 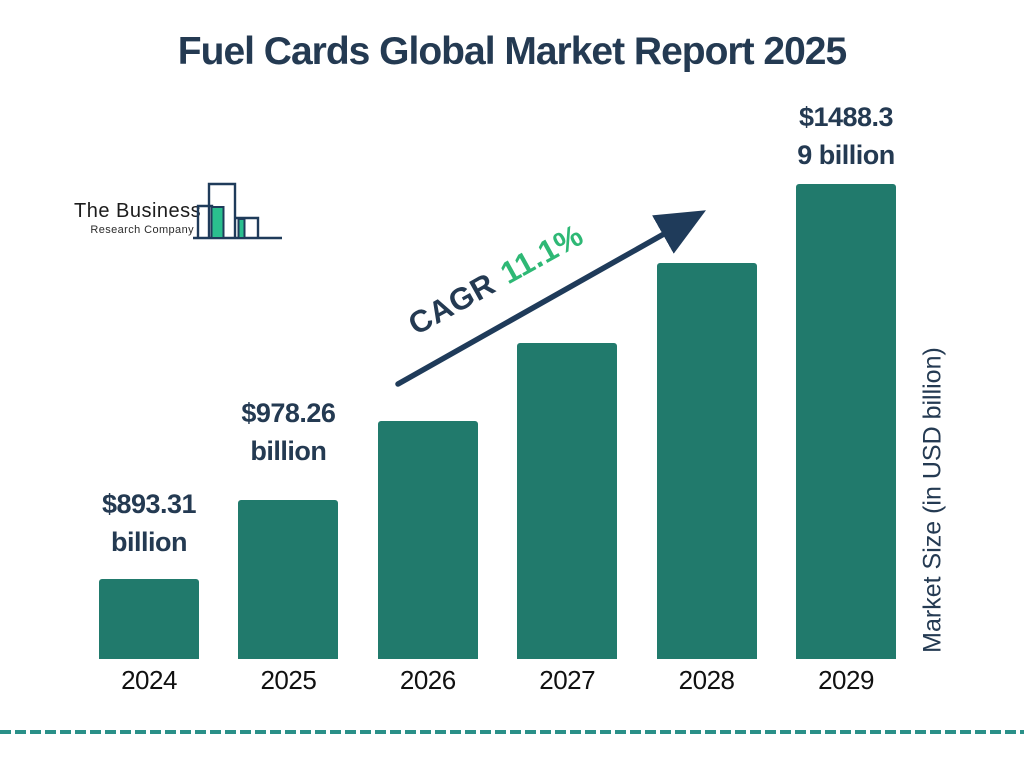 What do you see at coordinates (512, 732) in the screenshot?
I see `bottom-dashed-line` at bounding box center [512, 732].